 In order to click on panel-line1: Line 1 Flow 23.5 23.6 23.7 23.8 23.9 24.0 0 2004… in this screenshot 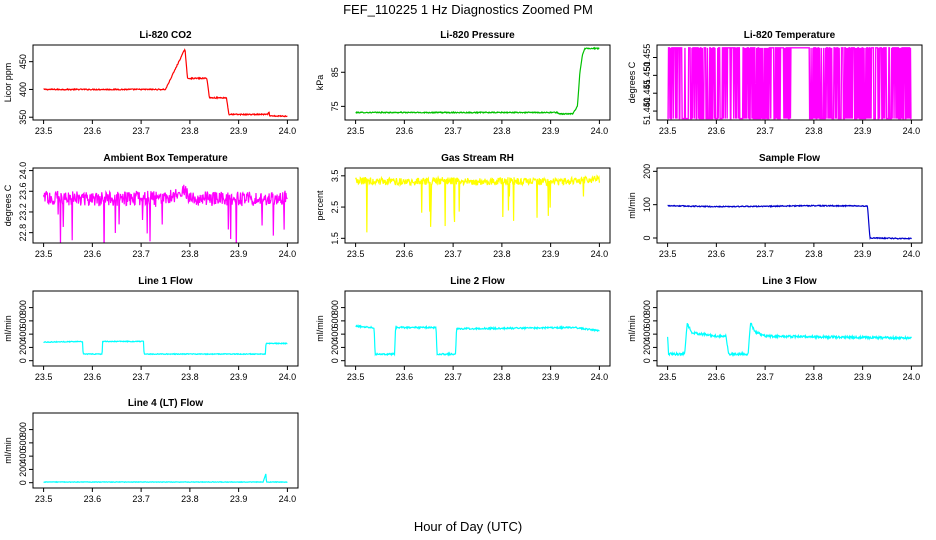, I will do `click(151, 329)`.